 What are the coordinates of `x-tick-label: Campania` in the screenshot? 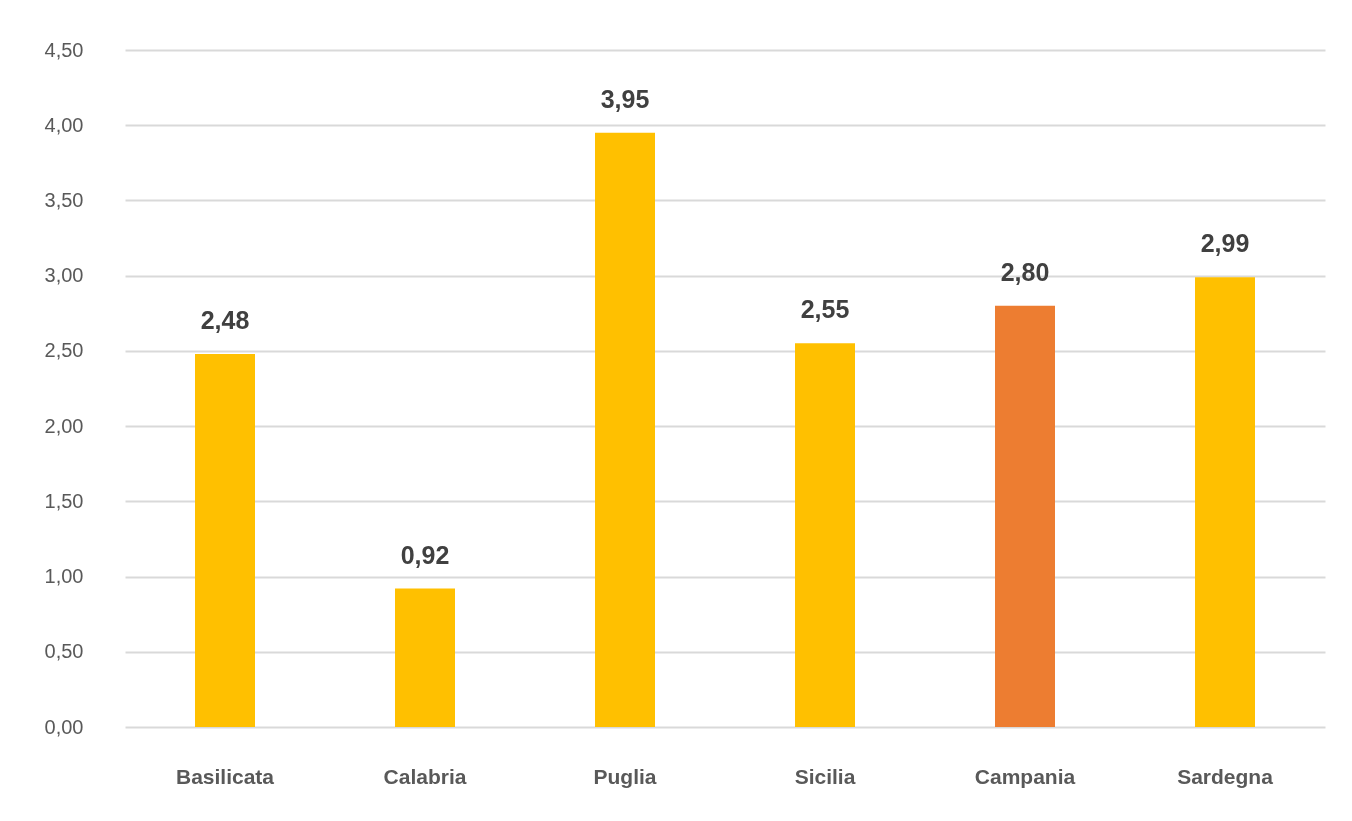 It's located at (1025, 776).